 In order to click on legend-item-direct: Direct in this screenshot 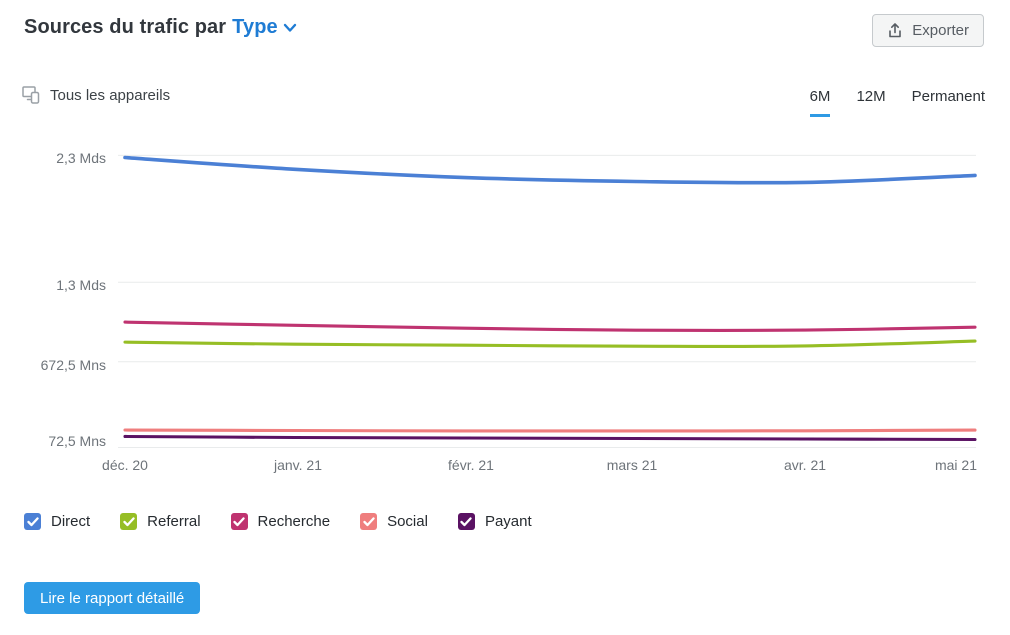, I will do `click(57, 521)`.